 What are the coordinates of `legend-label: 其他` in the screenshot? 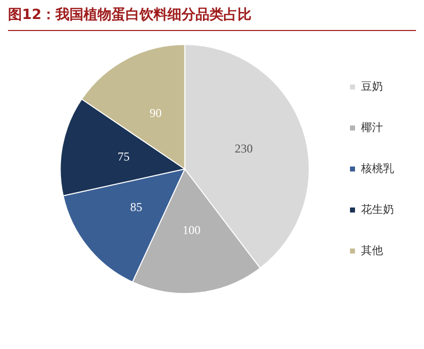 It's located at (372, 251).